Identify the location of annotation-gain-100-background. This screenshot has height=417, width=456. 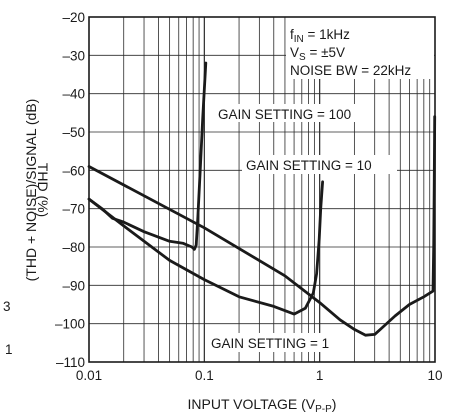
(293, 113).